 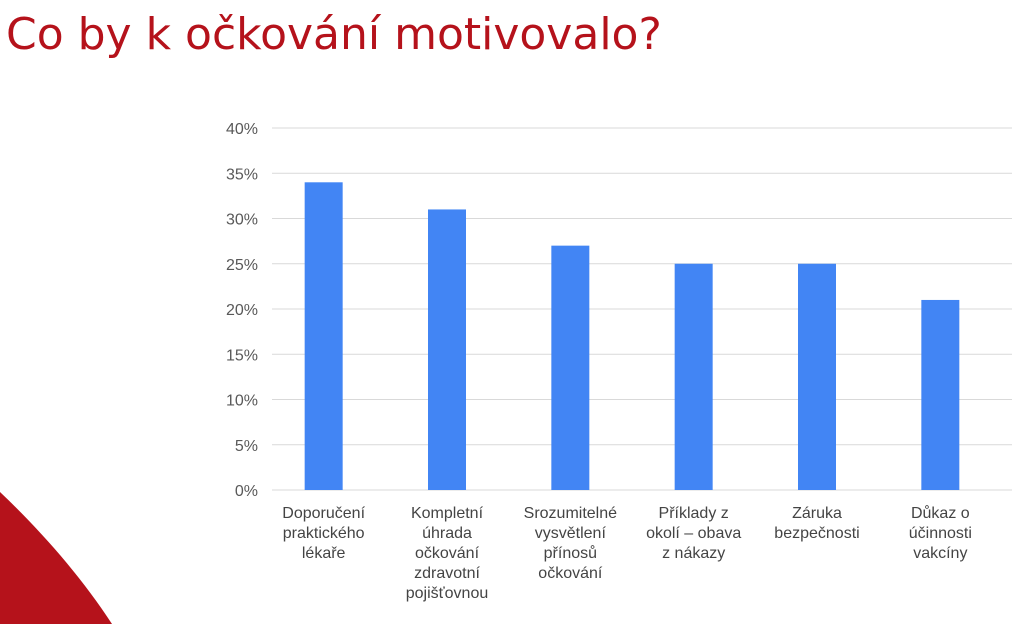 What do you see at coordinates (817, 513) in the screenshot?
I see `x-category-label-line: Záruka` at bounding box center [817, 513].